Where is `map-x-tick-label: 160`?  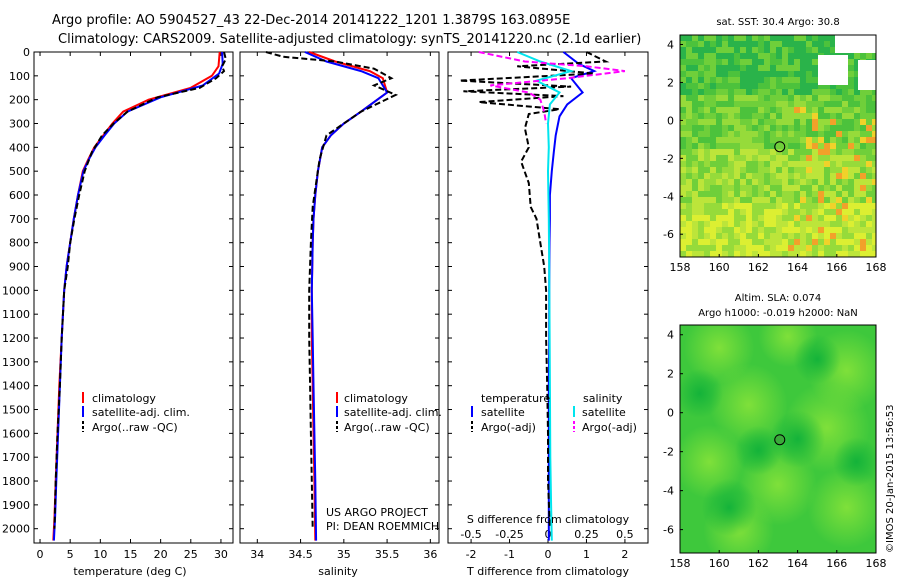
map-x-tick-label: 160 is located at coordinates (719, 267).